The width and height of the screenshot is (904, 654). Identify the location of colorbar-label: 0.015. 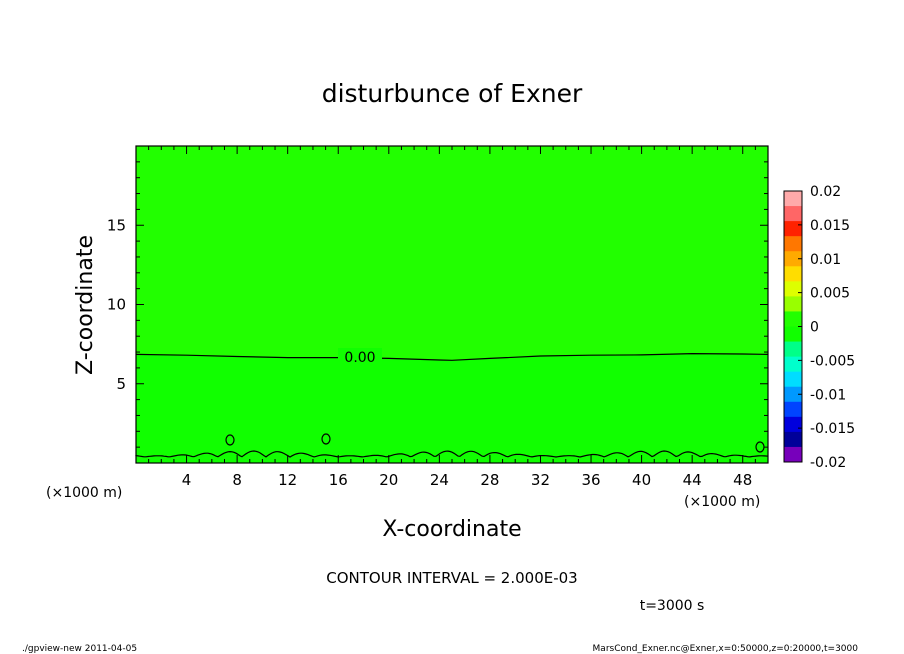
(830, 226).